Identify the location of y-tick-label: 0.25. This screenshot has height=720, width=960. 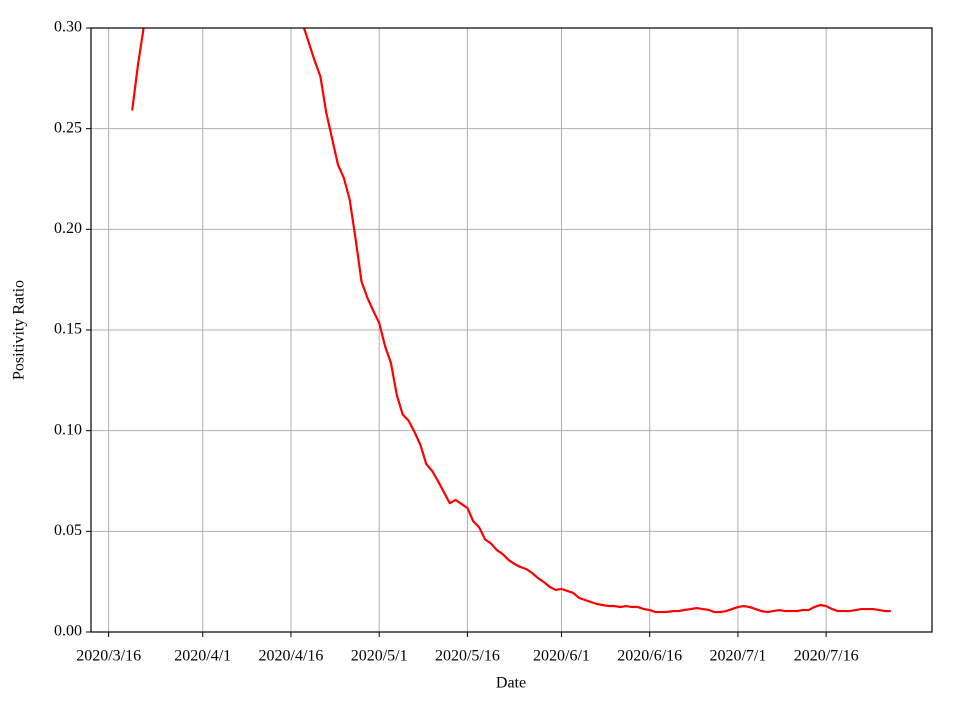
(68, 127).